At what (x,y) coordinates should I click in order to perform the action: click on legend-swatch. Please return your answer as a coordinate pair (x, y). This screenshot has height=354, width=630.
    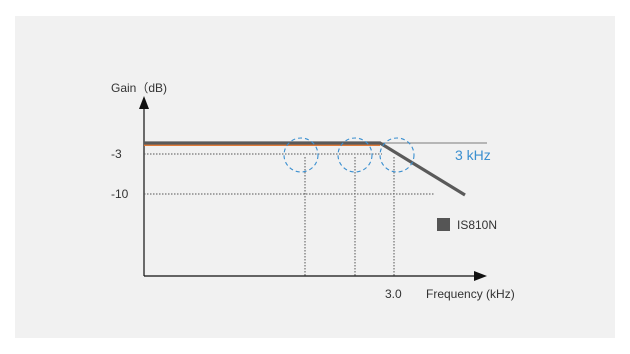
    Looking at the image, I should click on (443, 224).